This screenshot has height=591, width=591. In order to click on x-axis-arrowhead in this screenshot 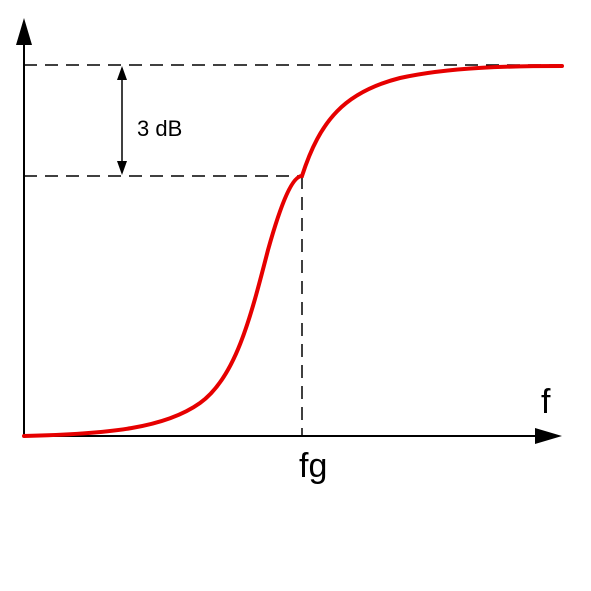, I will do `click(548, 436)`.